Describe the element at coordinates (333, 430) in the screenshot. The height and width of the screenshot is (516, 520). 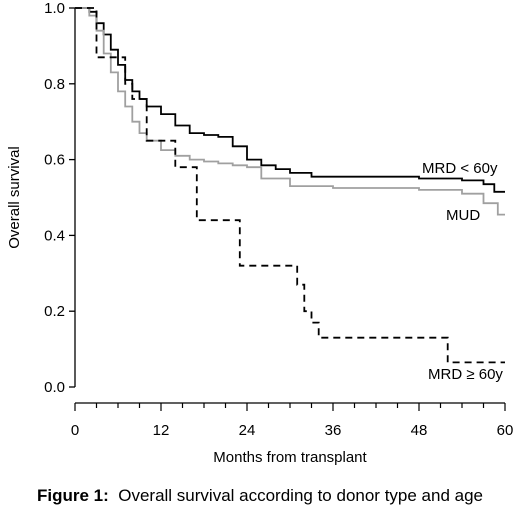
I see `x-tick-label: 36` at that location.